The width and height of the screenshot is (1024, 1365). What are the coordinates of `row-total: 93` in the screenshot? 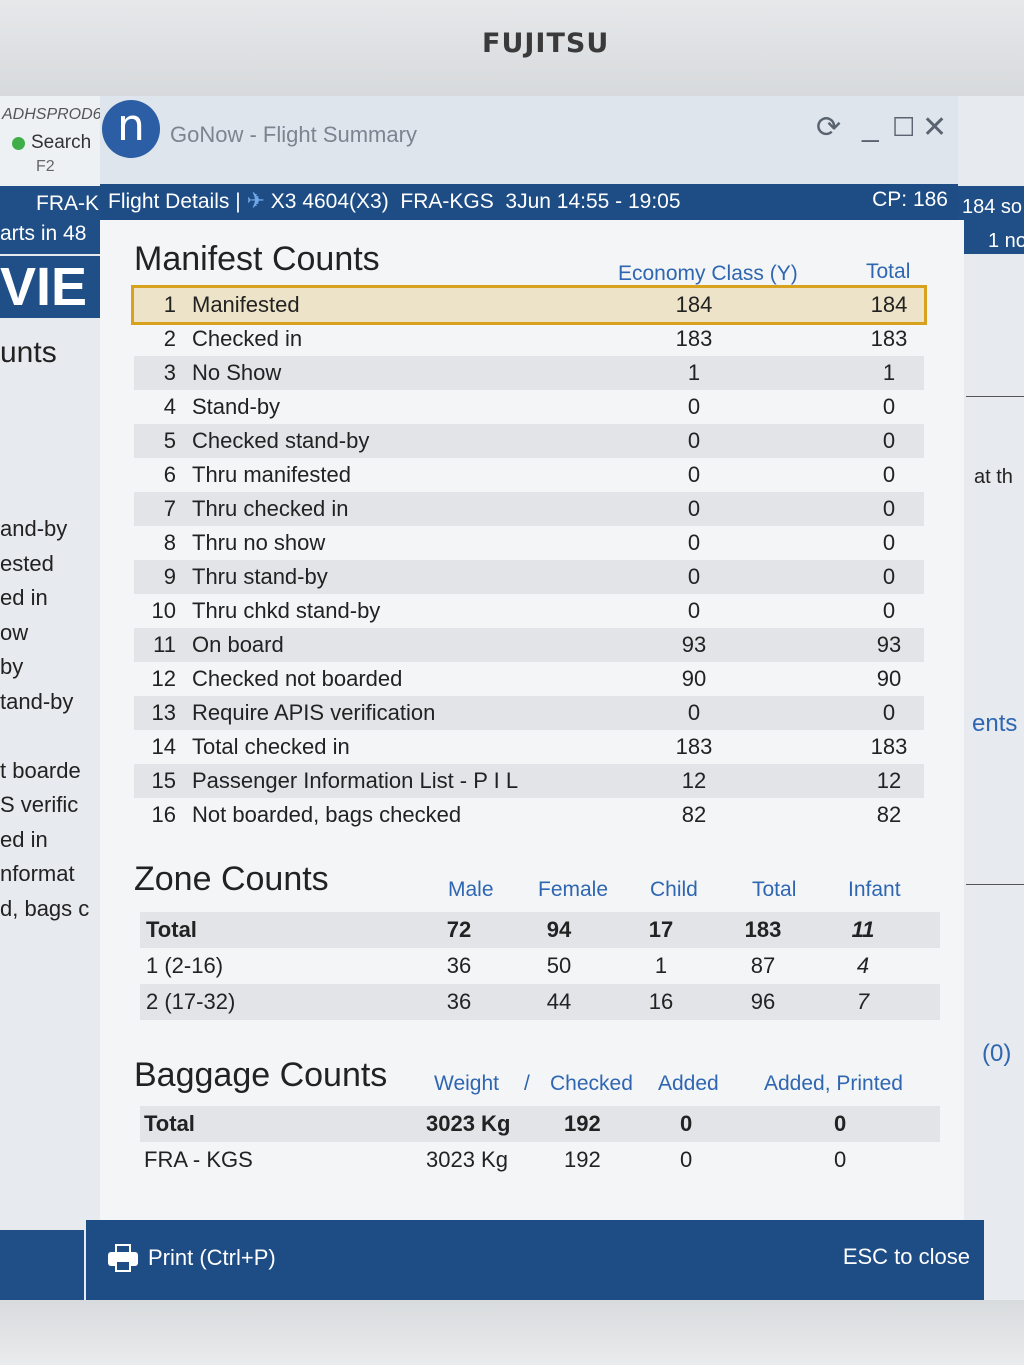 It's located at (889, 644).